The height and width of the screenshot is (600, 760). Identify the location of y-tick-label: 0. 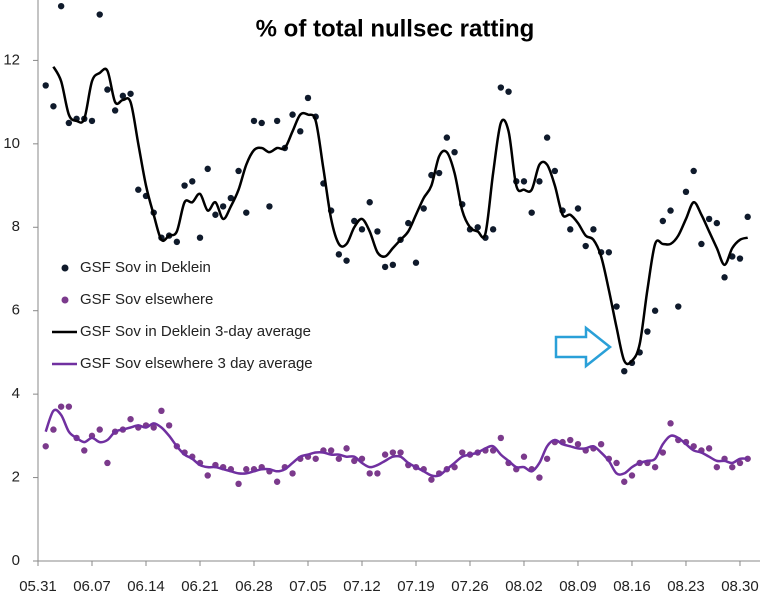
(16, 560).